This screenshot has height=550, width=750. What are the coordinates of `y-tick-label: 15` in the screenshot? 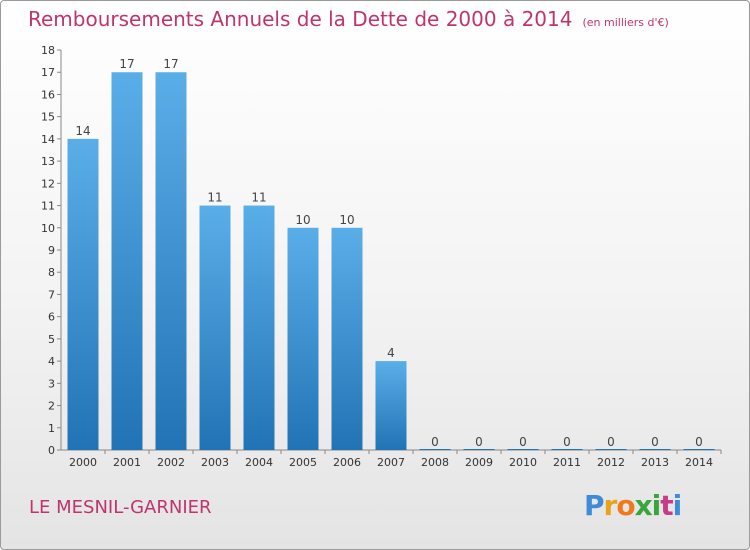 It's located at (48, 117).